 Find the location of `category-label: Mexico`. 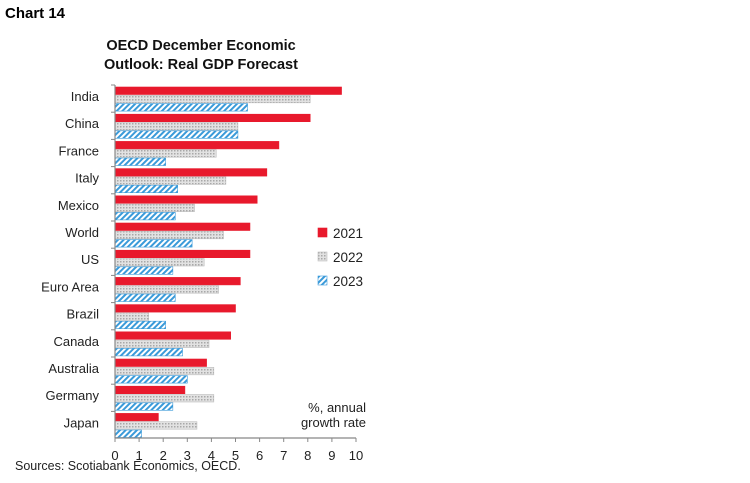

category-label: Mexico is located at coordinates (78, 205).